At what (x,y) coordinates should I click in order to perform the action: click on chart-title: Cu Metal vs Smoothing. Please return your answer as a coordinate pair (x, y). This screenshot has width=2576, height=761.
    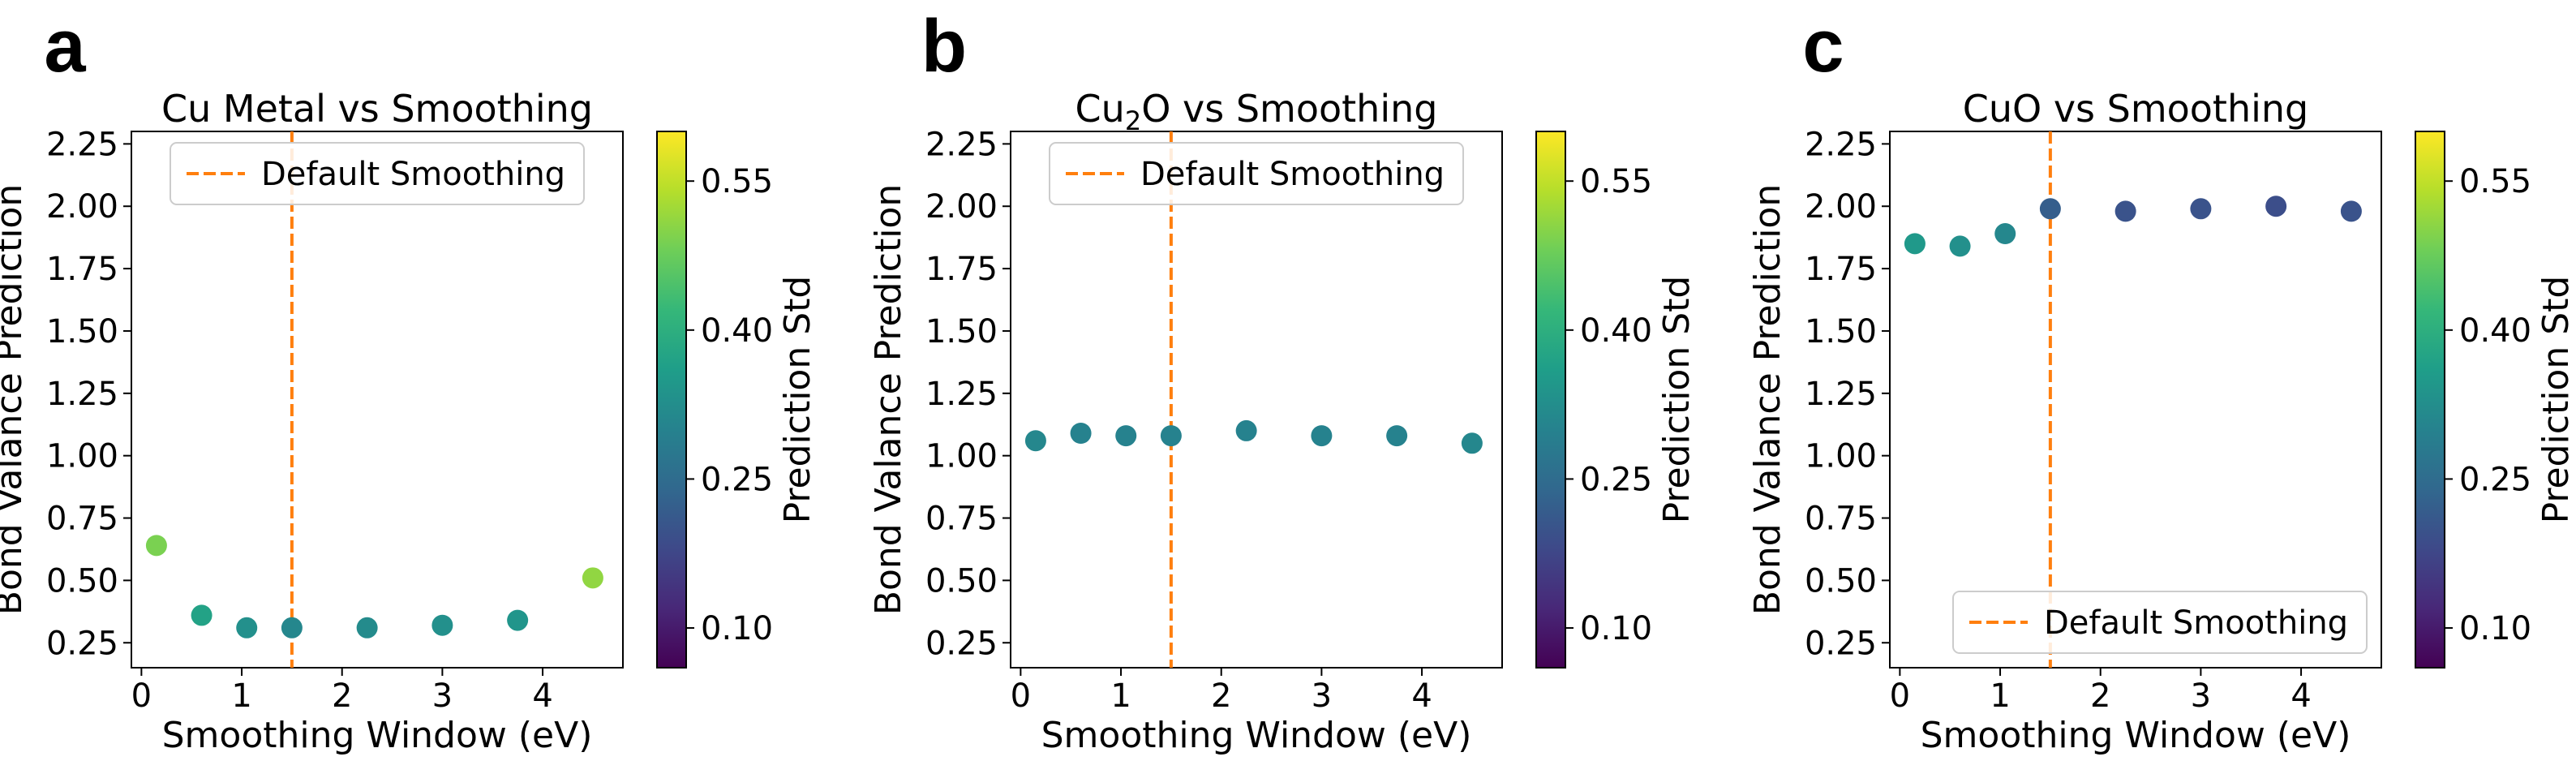
    Looking at the image, I should click on (377, 109).